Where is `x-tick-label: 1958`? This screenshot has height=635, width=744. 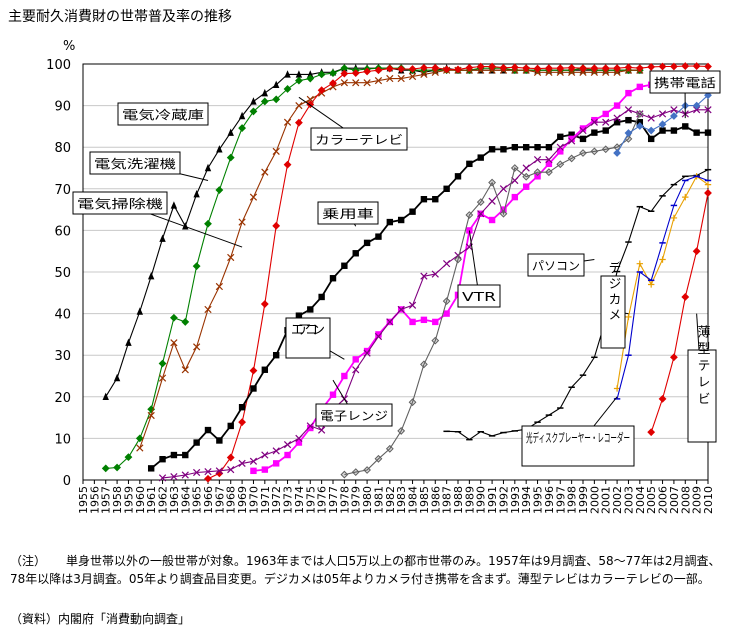
x-tick-label: 1958 is located at coordinates (117, 500).